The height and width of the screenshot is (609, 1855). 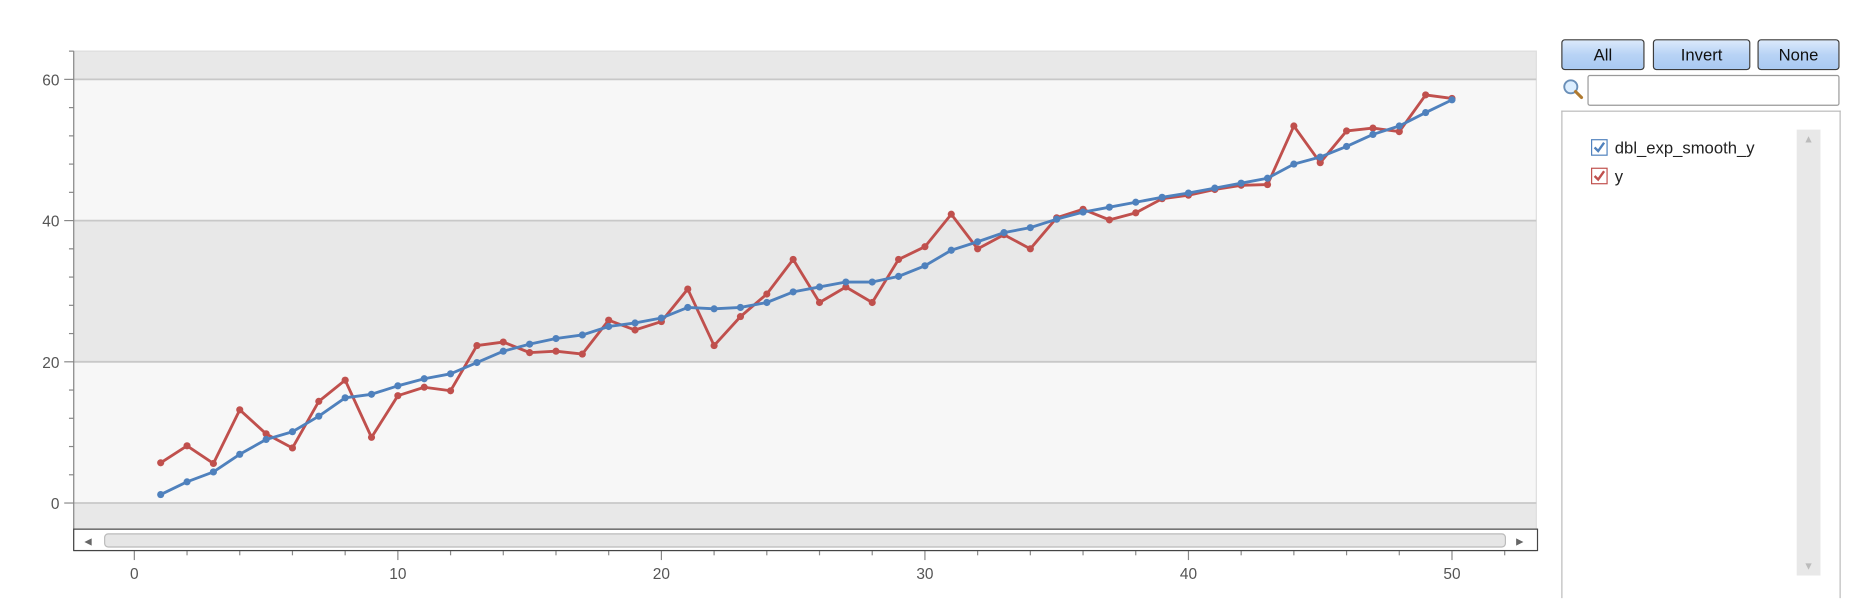 What do you see at coordinates (1713, 90) in the screenshot?
I see `series-search-input` at bounding box center [1713, 90].